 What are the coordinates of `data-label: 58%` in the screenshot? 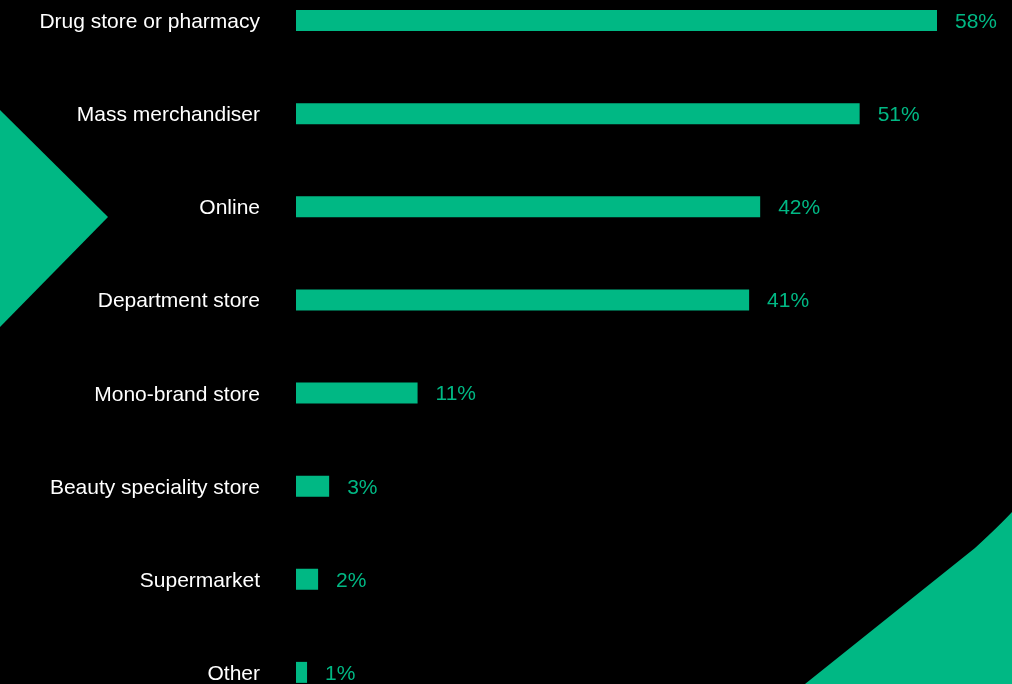 It's located at (976, 20).